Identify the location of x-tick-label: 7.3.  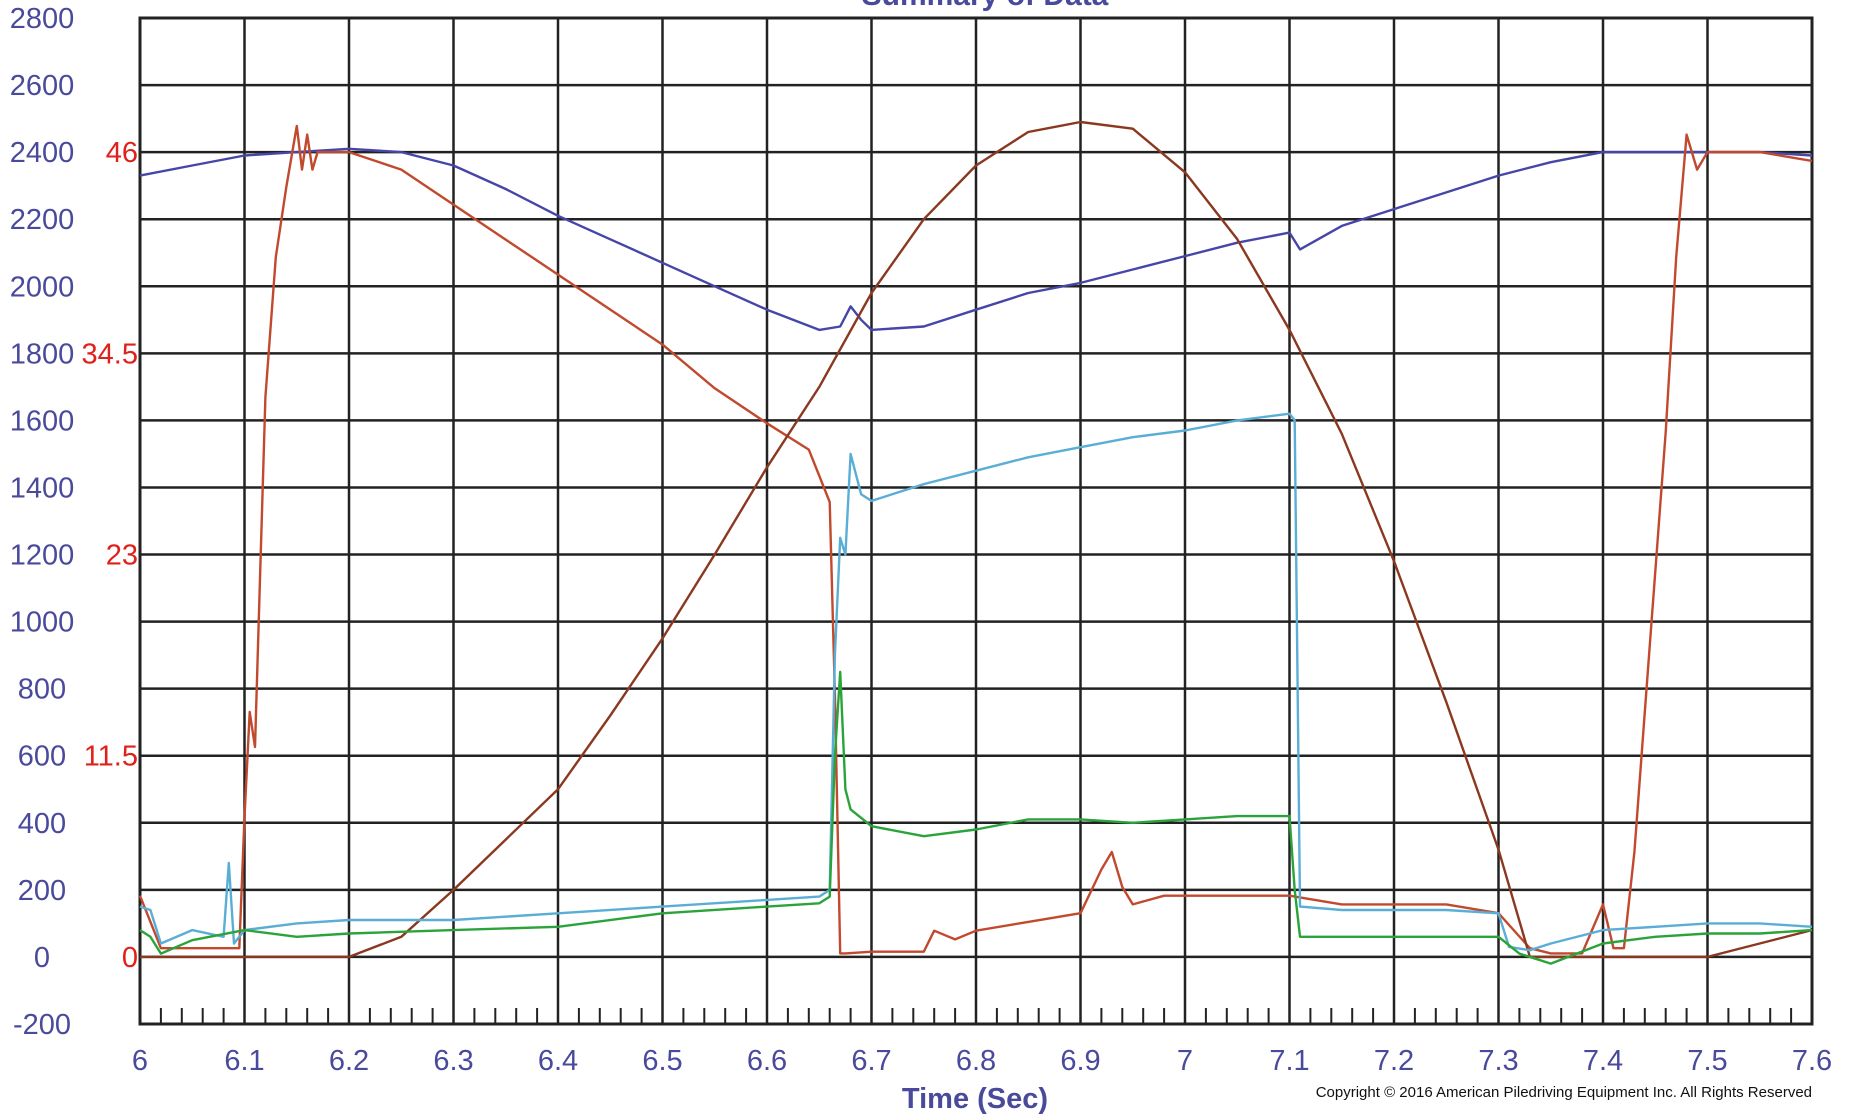
(1498, 1061).